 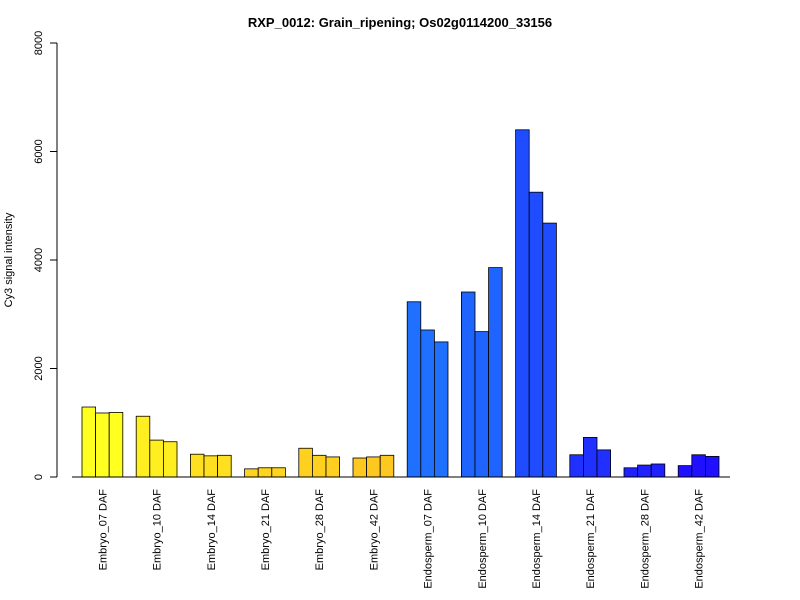 I want to click on y-tick-label: 4000, so click(x=39, y=260).